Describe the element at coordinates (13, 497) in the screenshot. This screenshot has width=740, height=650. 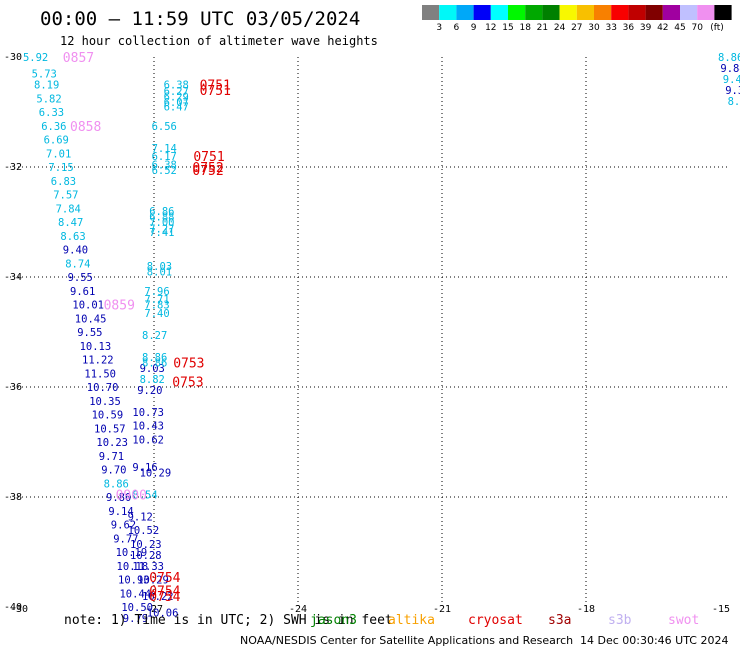
I see `y-tick-label: -38` at that location.